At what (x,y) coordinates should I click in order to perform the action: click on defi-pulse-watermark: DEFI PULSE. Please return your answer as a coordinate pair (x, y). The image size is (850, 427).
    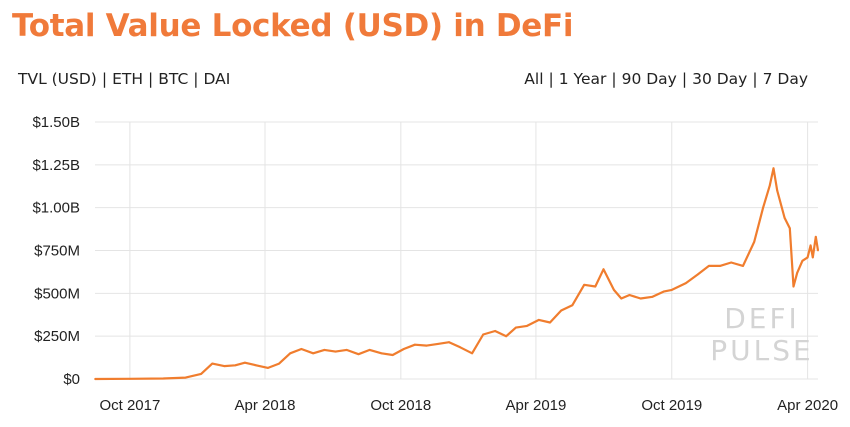
    Looking at the image, I should click on (761, 334).